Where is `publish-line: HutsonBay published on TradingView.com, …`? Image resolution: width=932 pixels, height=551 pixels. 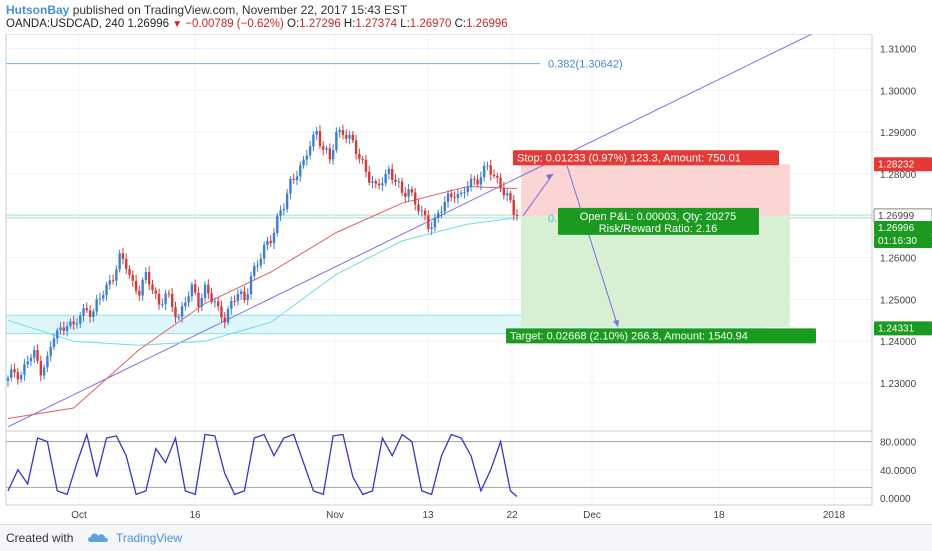 publish-line: HutsonBay published on TradingView.com, … is located at coordinates (206, 10).